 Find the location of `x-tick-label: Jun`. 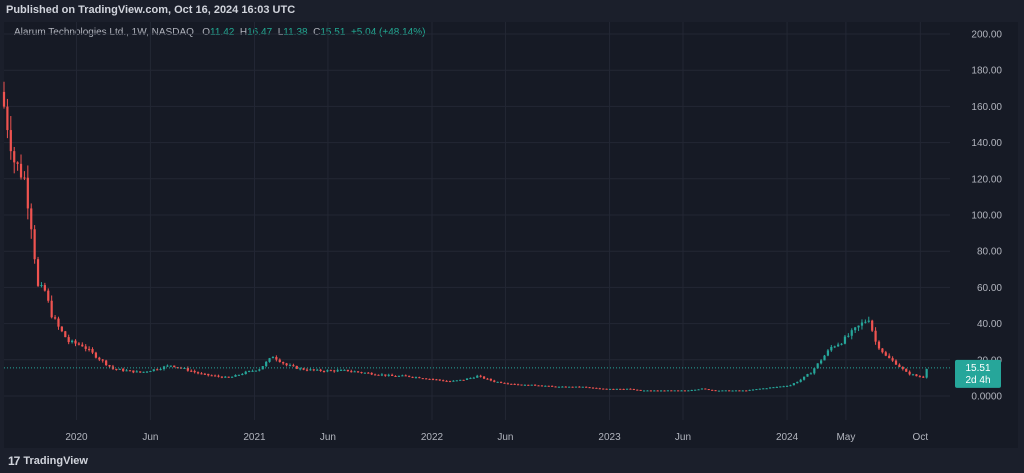

x-tick-label: Jun is located at coordinates (328, 437).